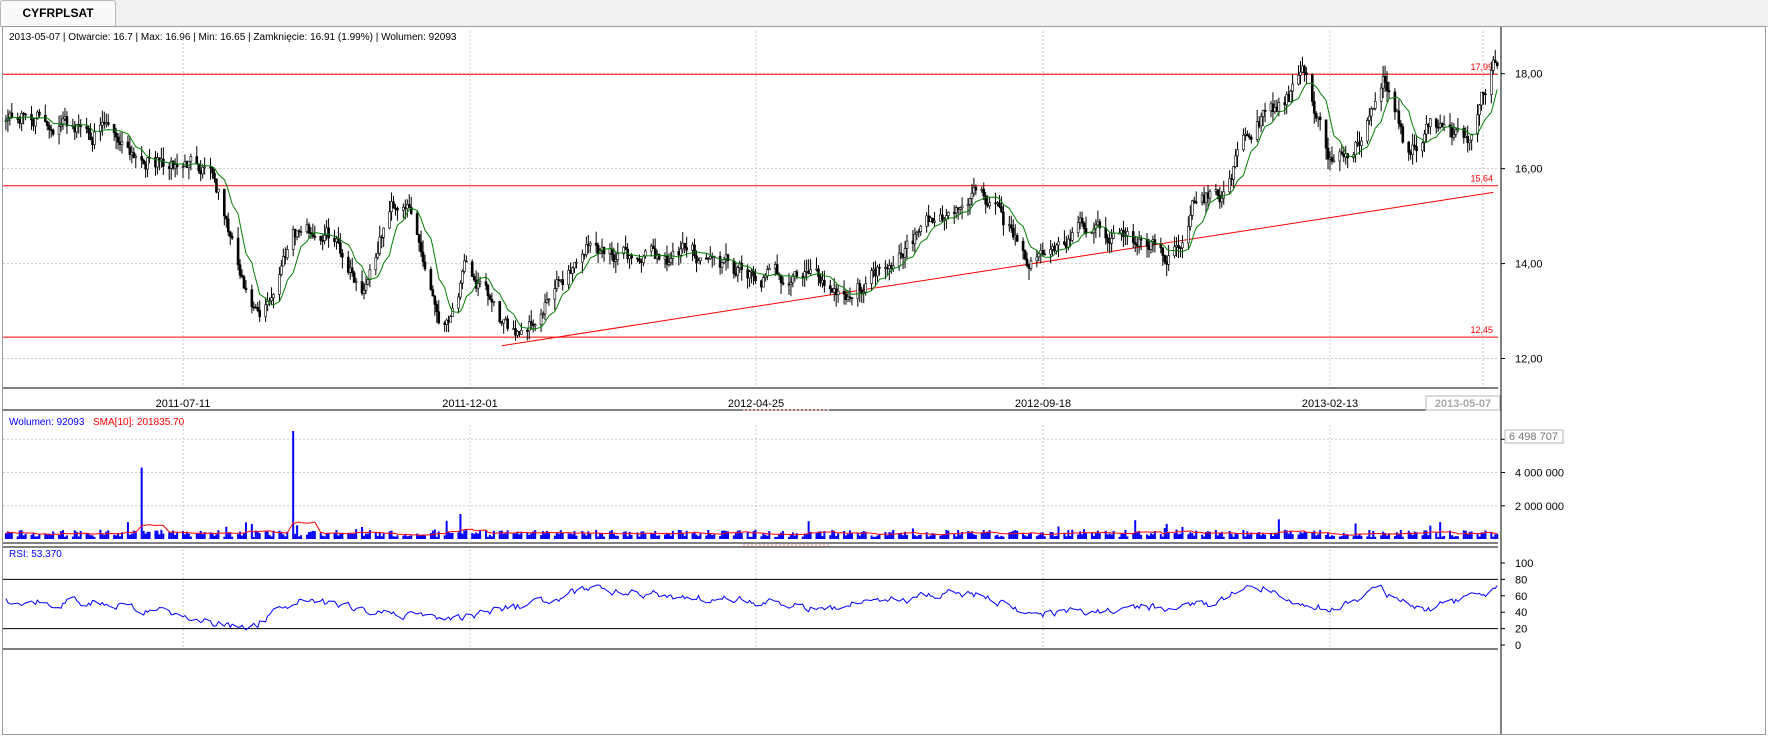 This screenshot has height=737, width=1768. I want to click on y-tick-label: 80, so click(1521, 580).